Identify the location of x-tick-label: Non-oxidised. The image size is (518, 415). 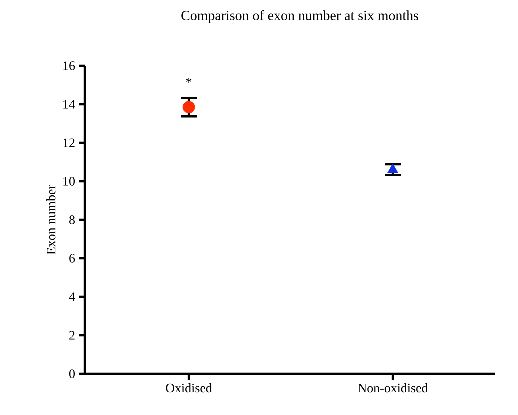
(393, 388).